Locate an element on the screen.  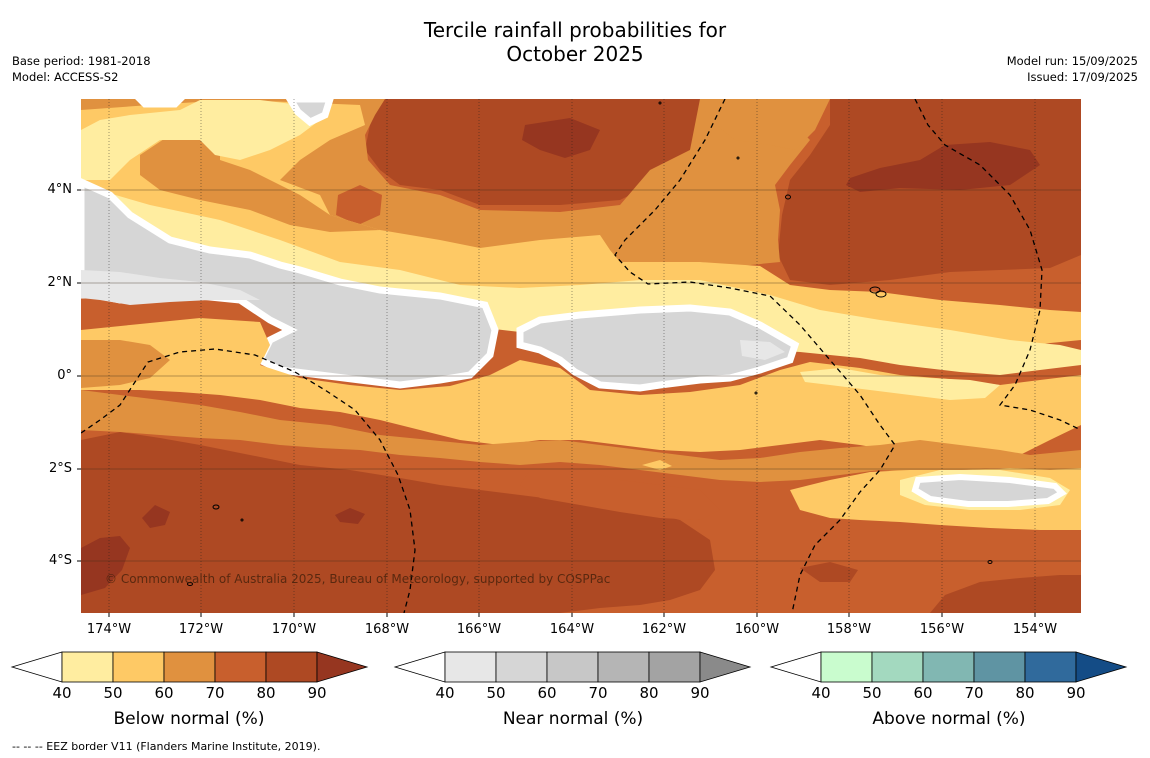
colorbar-near-extend-high is located at coordinates (725, 667).